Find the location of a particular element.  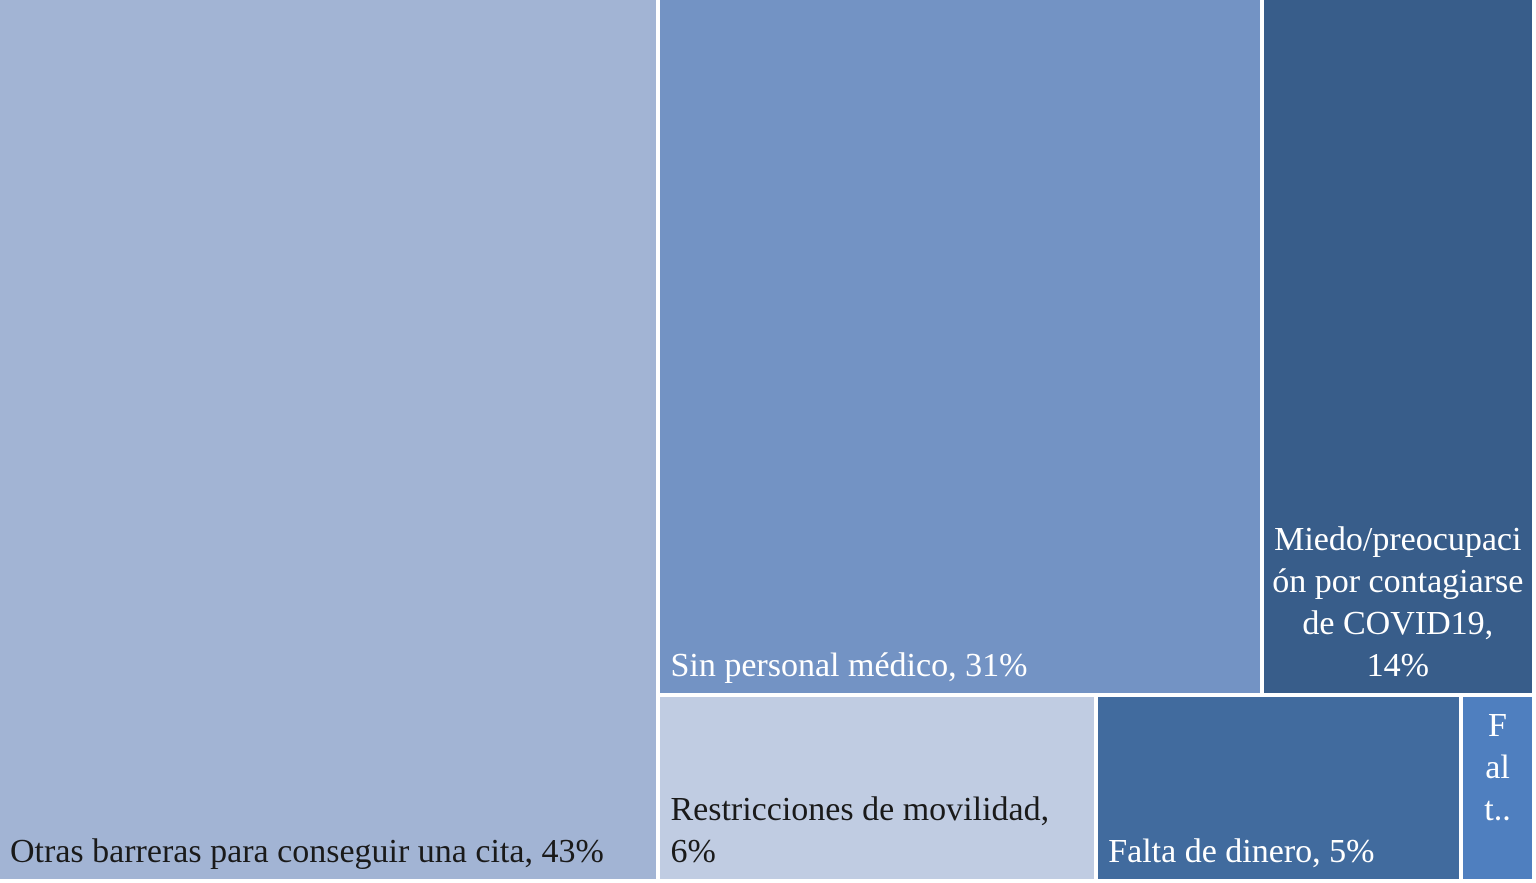

tile-label: Sin personal médico, 31% is located at coordinates (849, 666).